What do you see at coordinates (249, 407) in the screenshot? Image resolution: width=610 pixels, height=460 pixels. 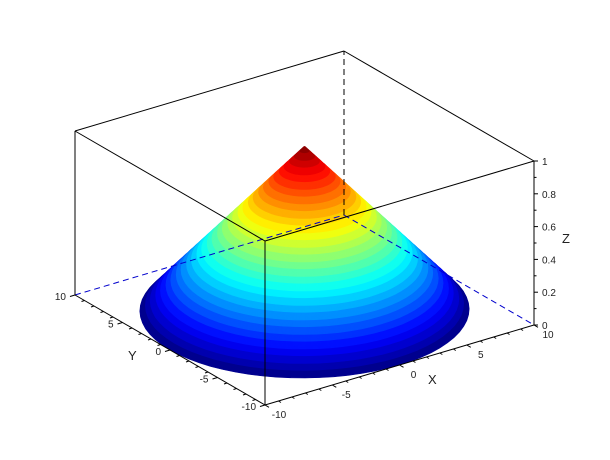 I see `y-tick-label: -10` at bounding box center [249, 407].